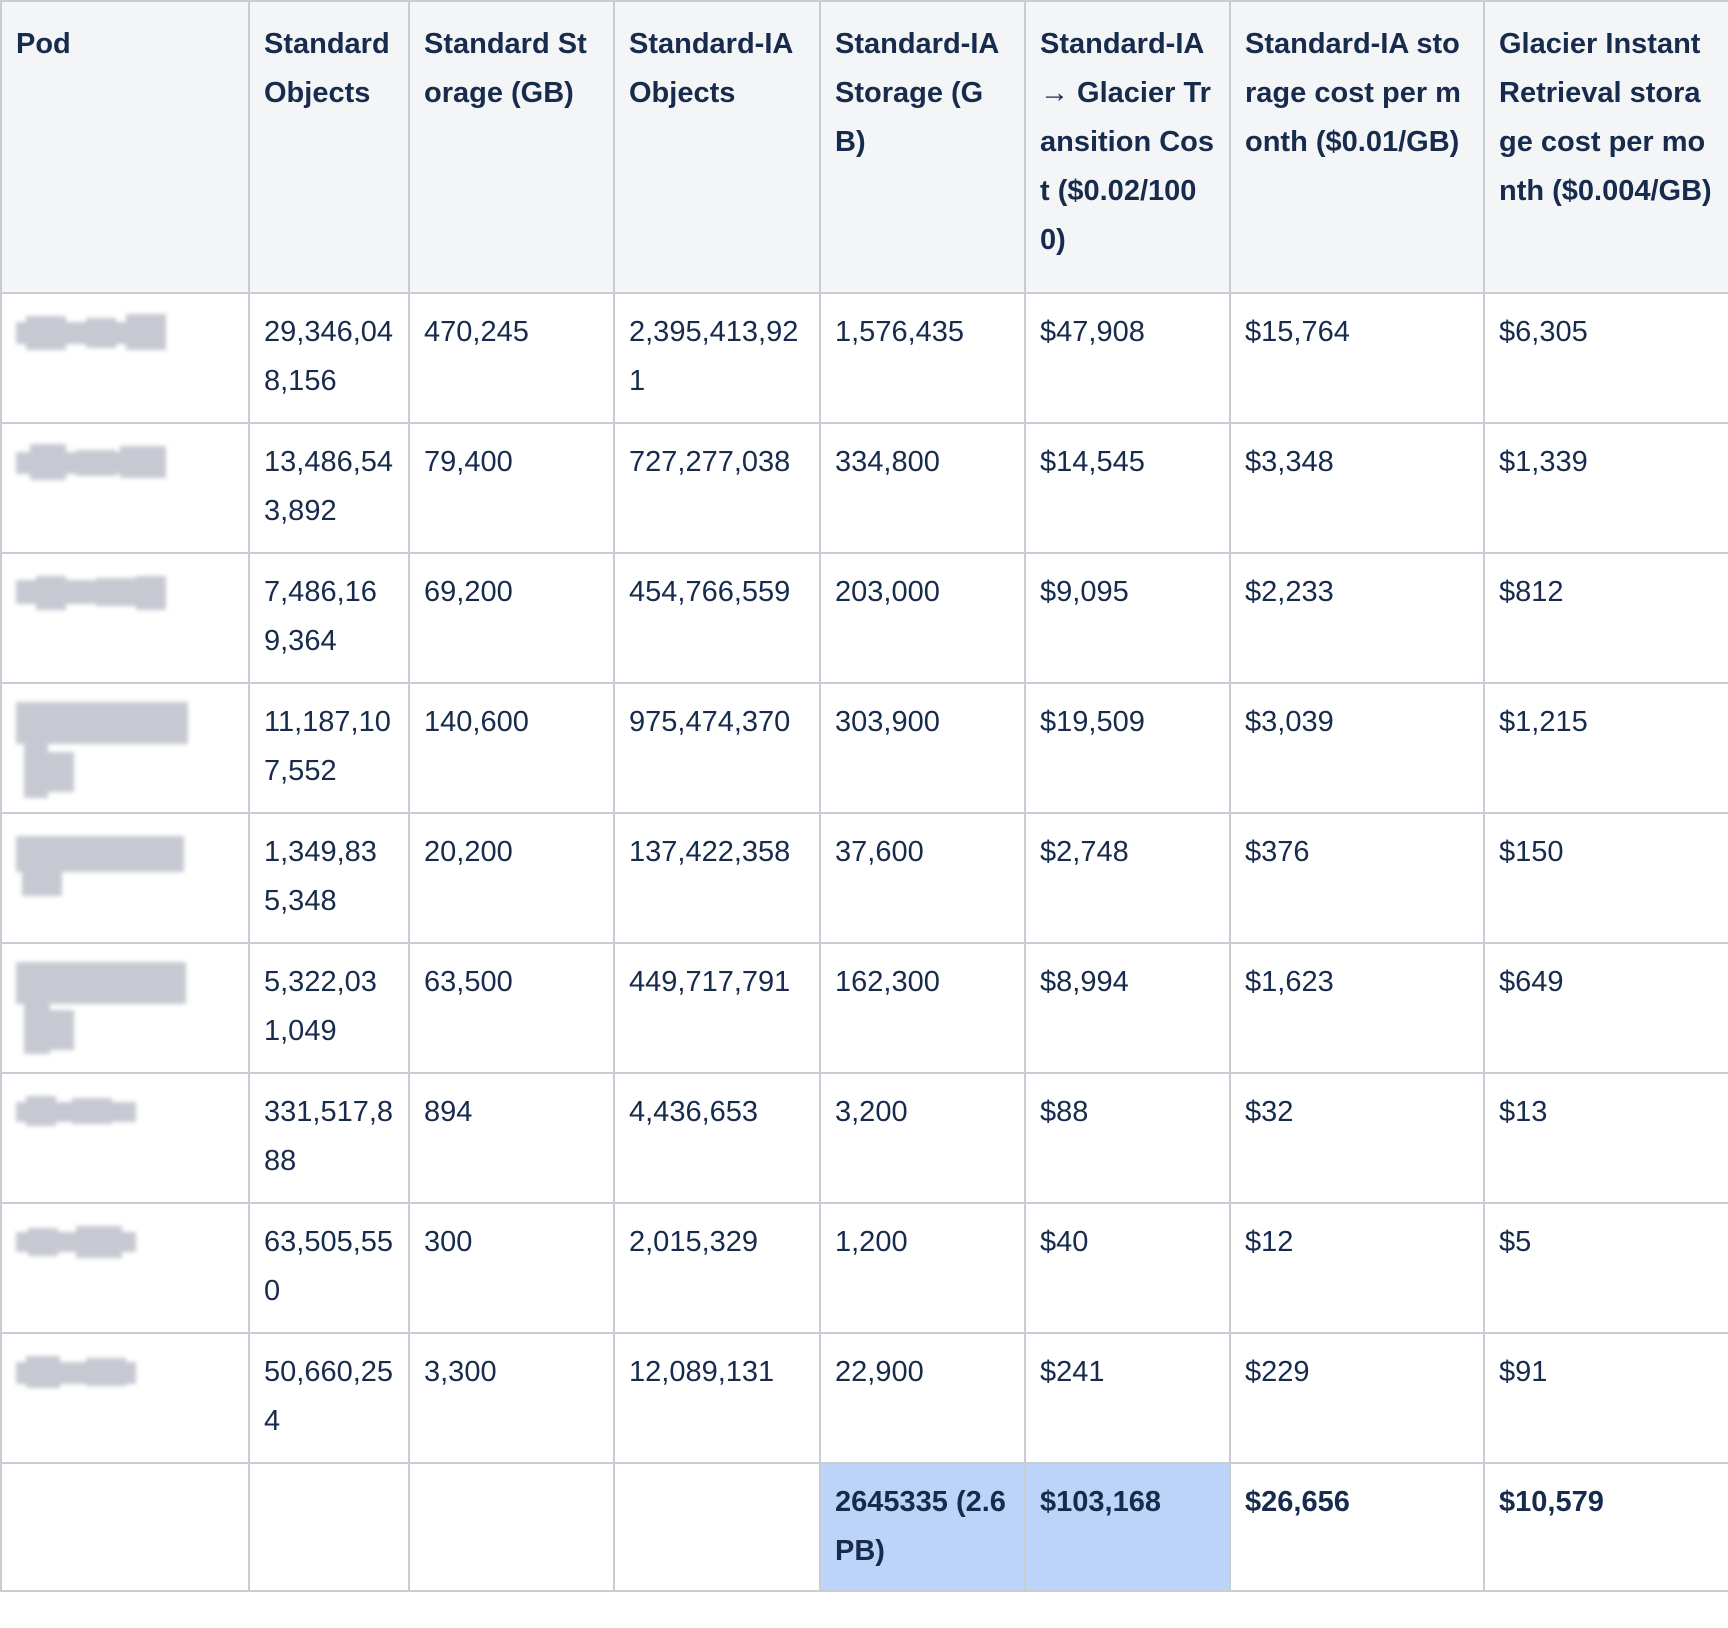 The height and width of the screenshot is (1628, 1728). What do you see at coordinates (329, 147) in the screenshot?
I see `header-standard-objects: Standard Objects` at bounding box center [329, 147].